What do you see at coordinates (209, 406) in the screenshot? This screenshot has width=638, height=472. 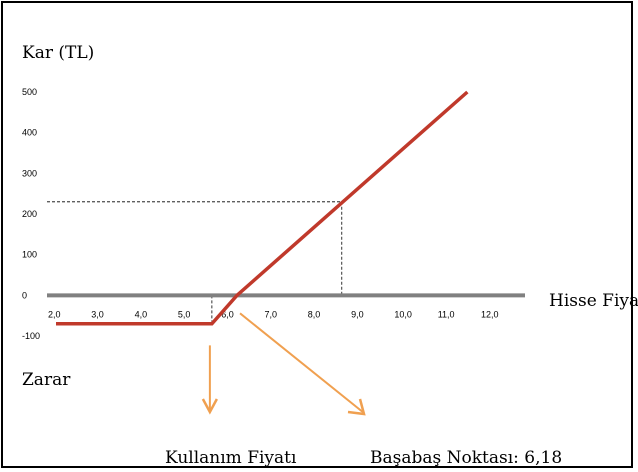 I see `strike-arrow-head` at bounding box center [209, 406].